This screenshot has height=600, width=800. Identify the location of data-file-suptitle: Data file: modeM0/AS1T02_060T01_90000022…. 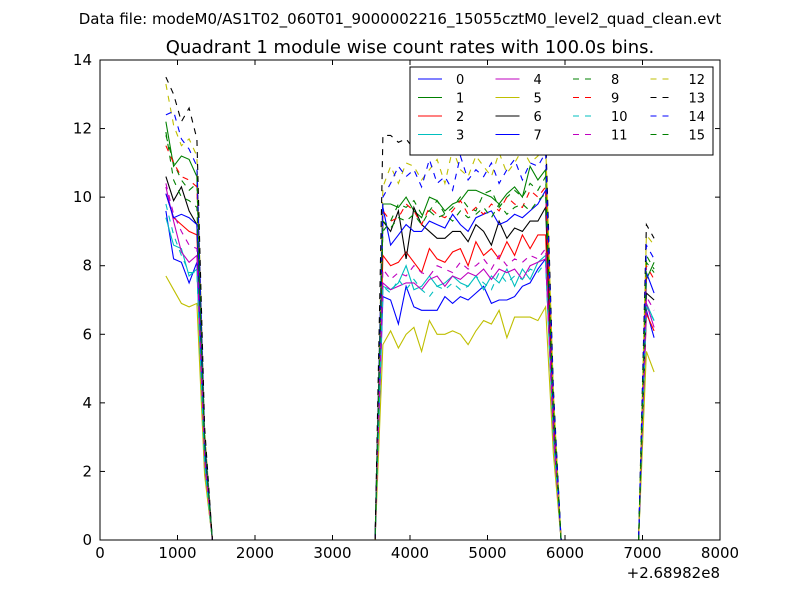
(400, 19).